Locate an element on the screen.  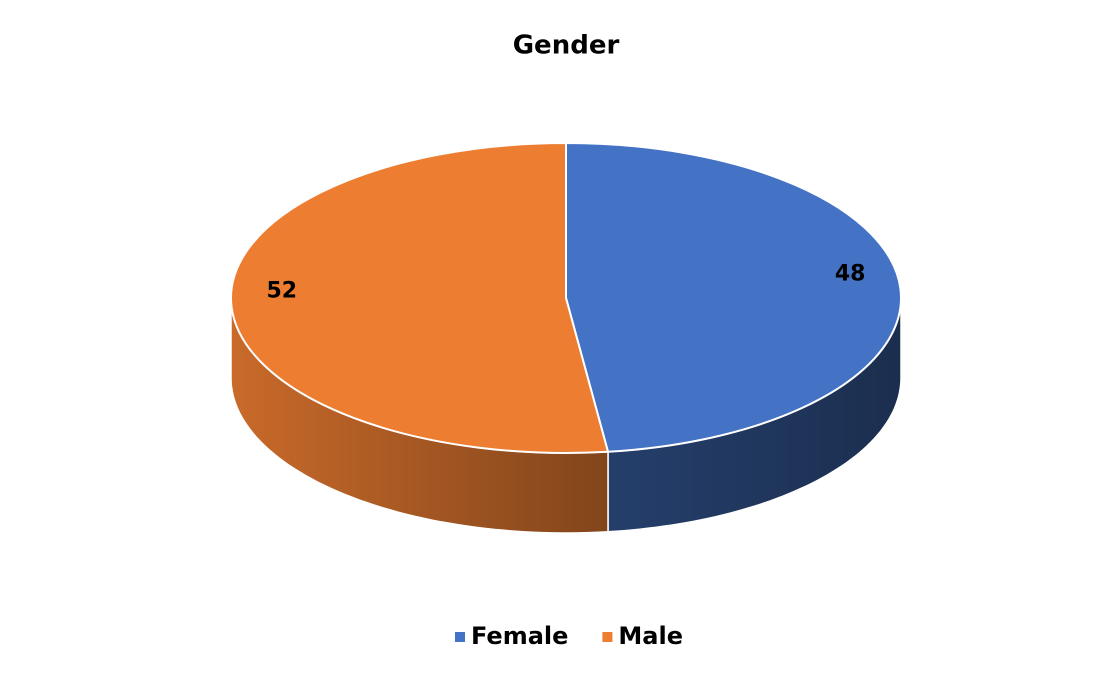
data-label: 48 is located at coordinates (850, 274).